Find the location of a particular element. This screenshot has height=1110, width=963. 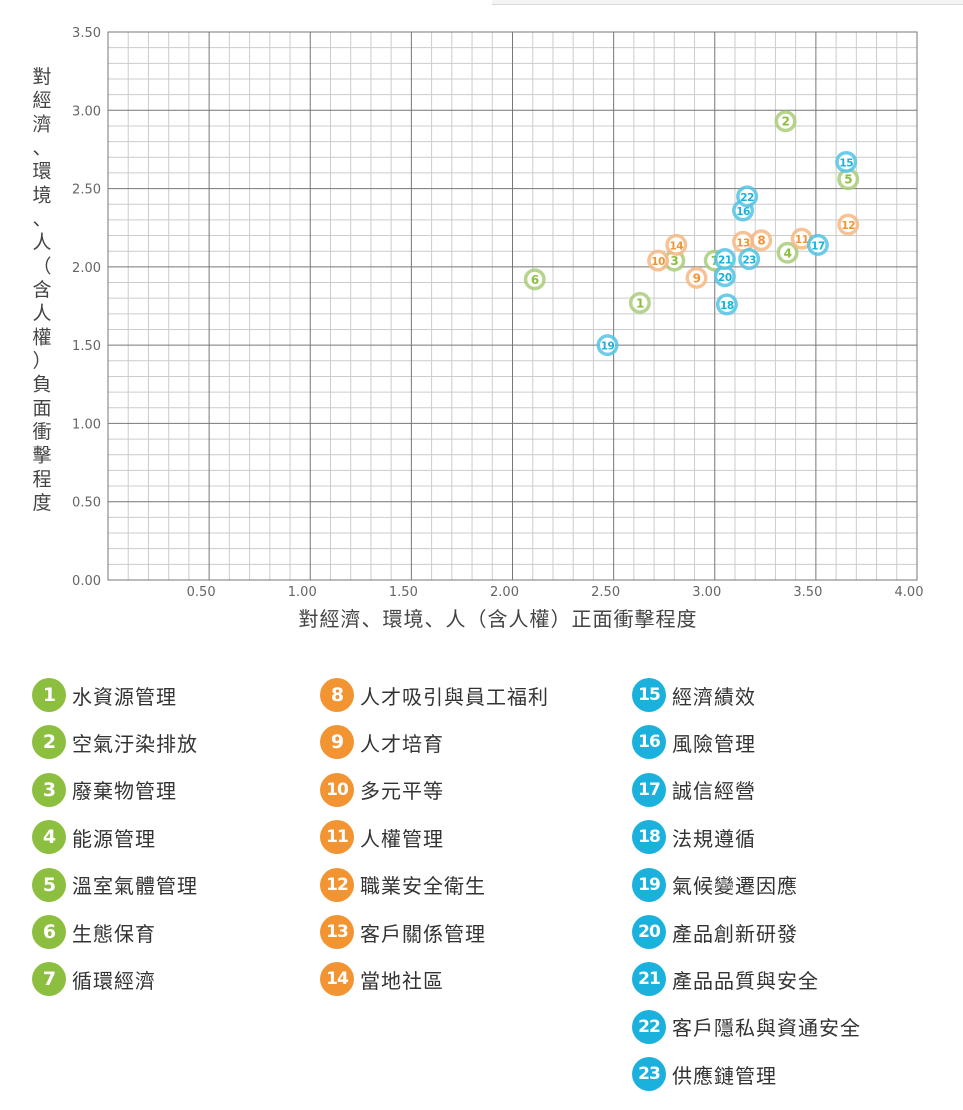

legend-number-badge: 22 is located at coordinates (649, 1026).